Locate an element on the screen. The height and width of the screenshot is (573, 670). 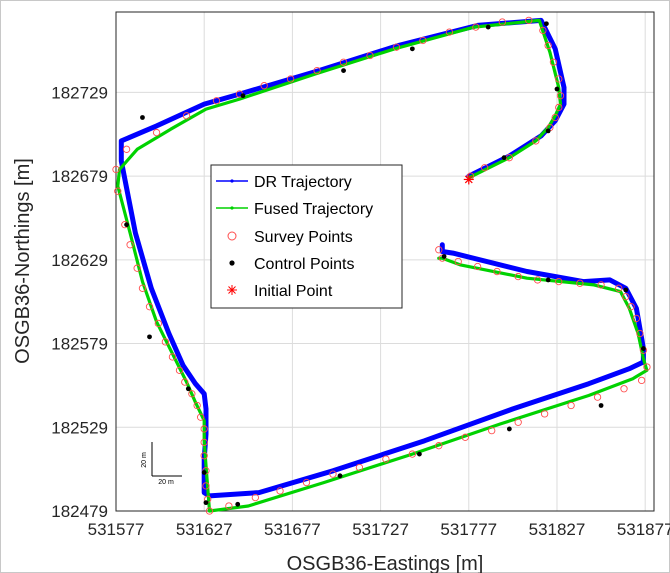
x-tick-label: 531677 is located at coordinates (292, 529).